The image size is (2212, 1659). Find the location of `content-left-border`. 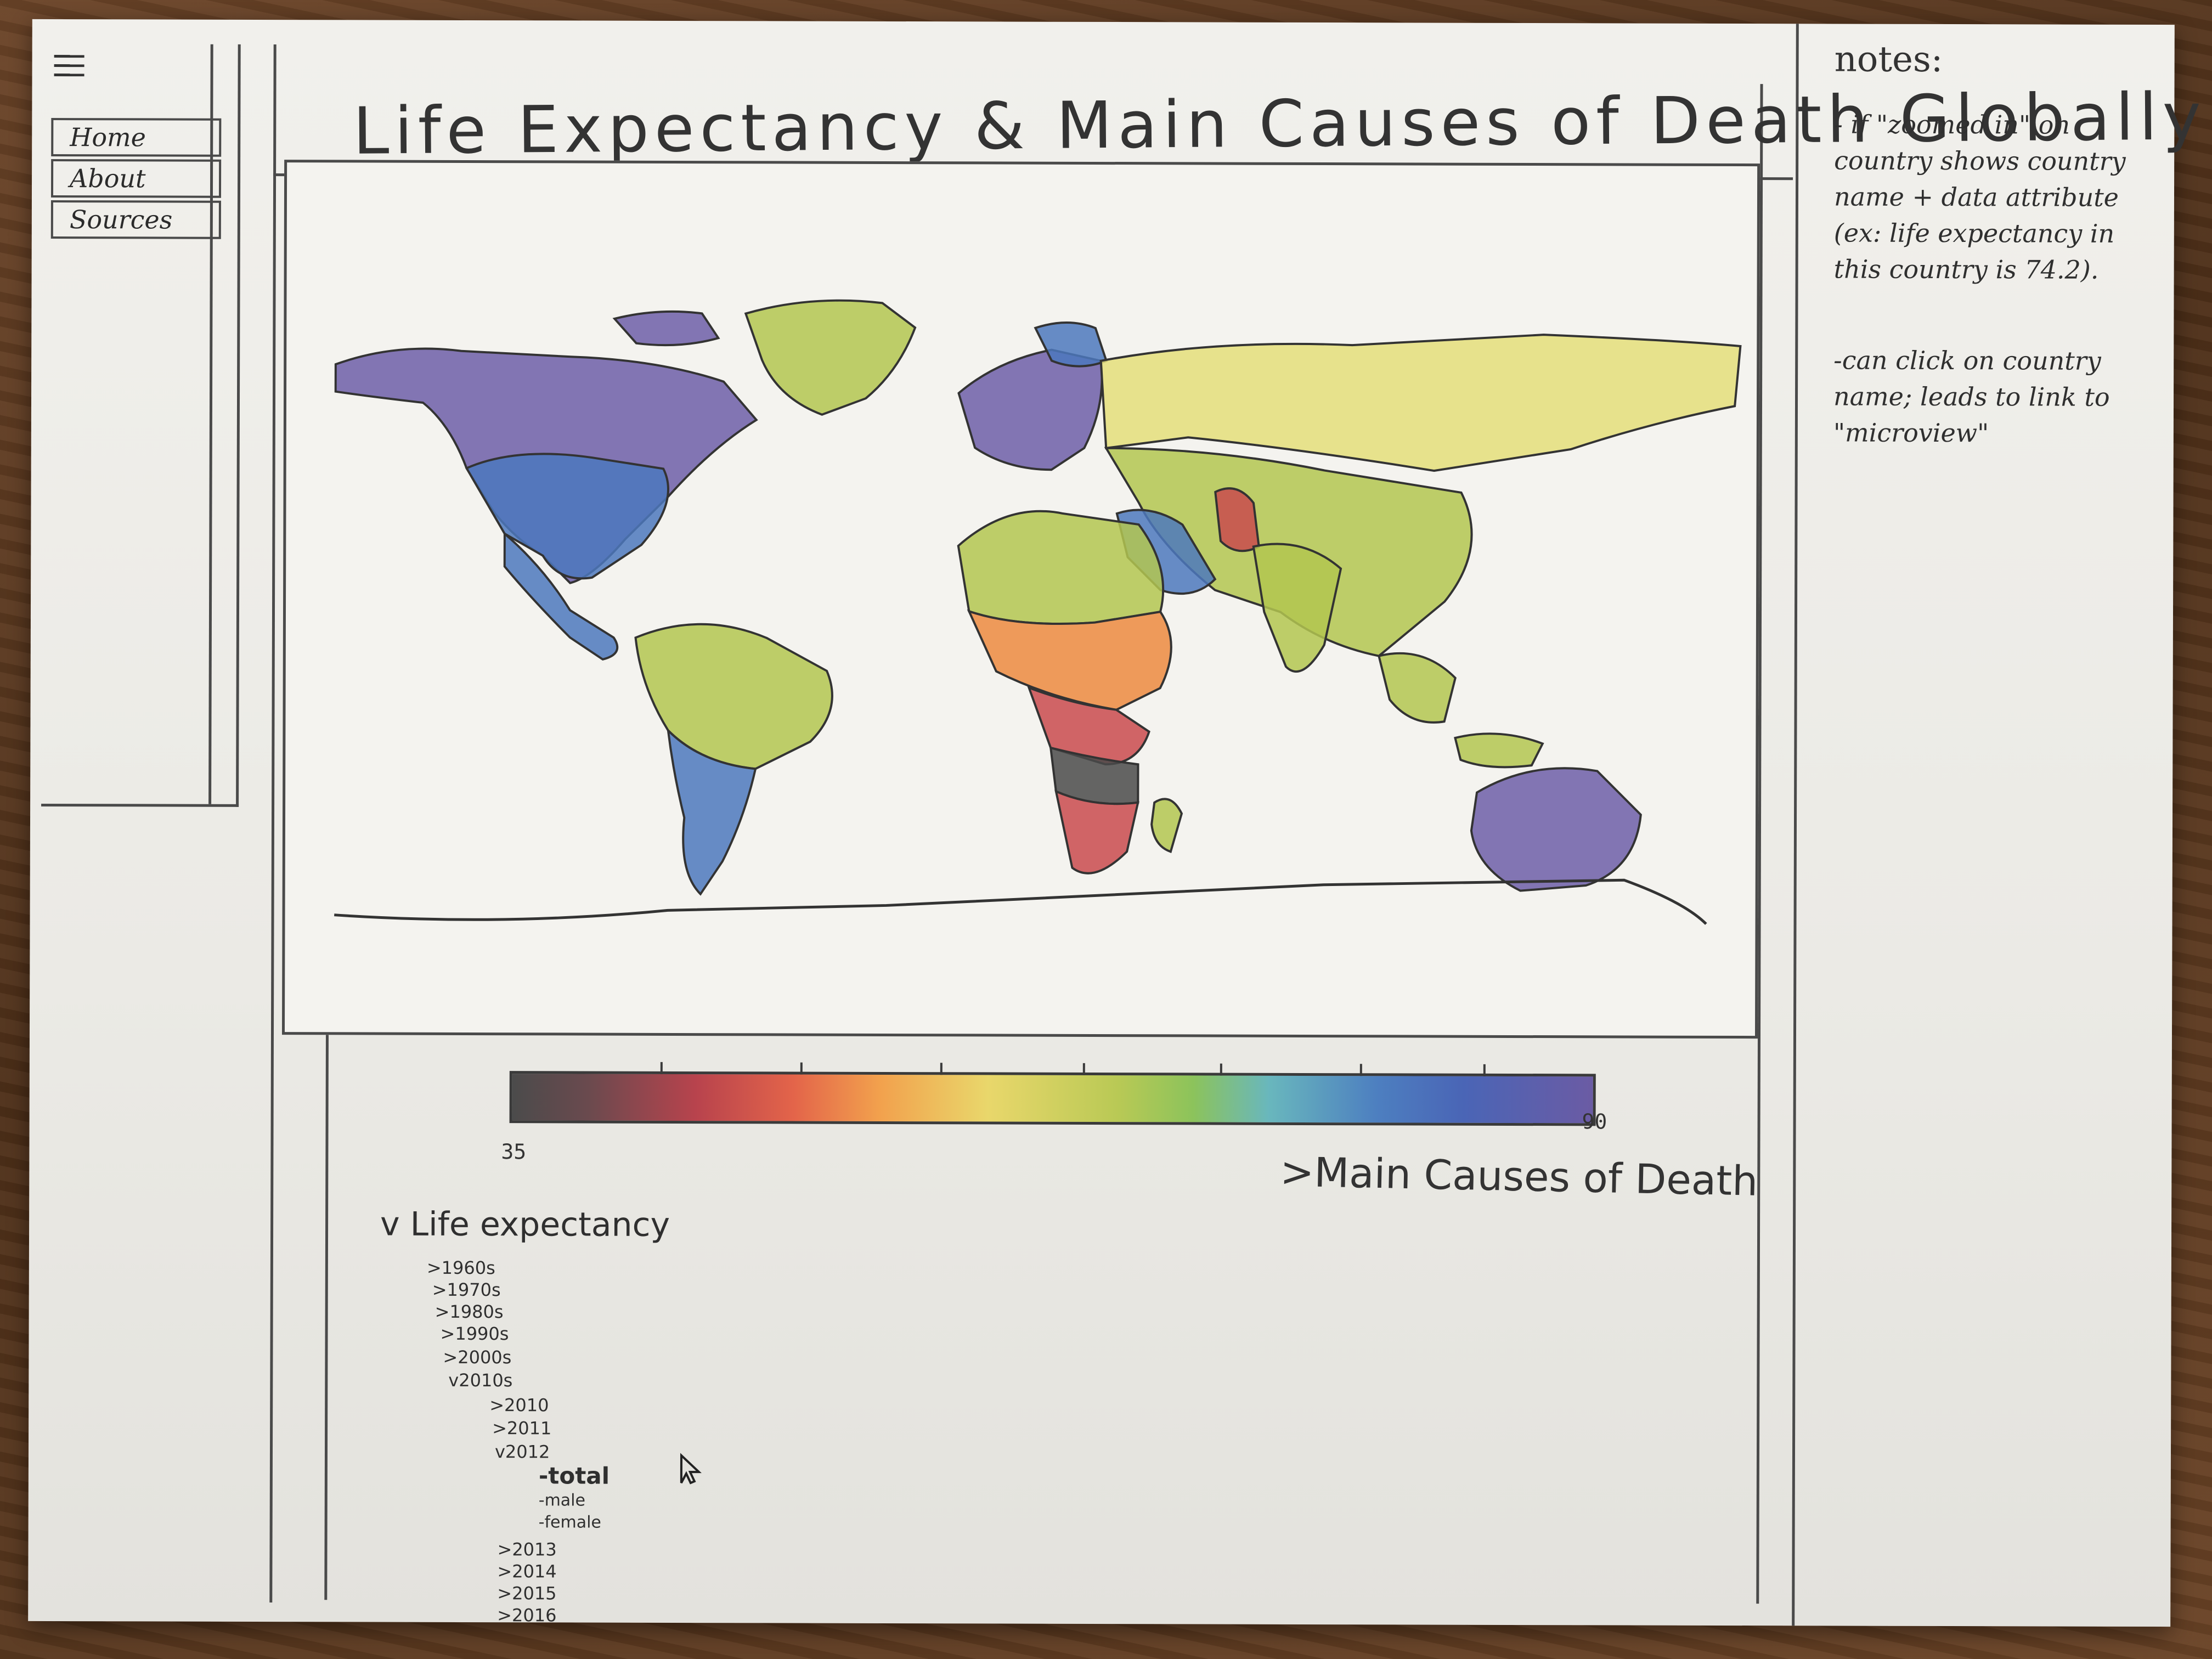

content-left-border is located at coordinates (272, 823).